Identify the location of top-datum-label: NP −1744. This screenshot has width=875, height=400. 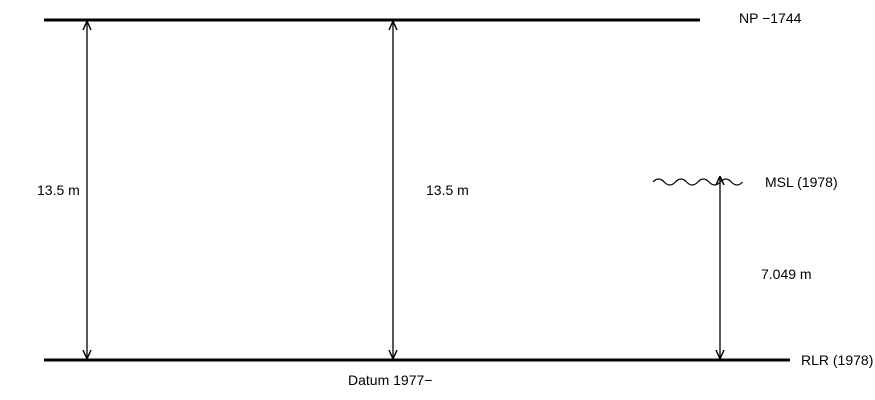
(770, 18).